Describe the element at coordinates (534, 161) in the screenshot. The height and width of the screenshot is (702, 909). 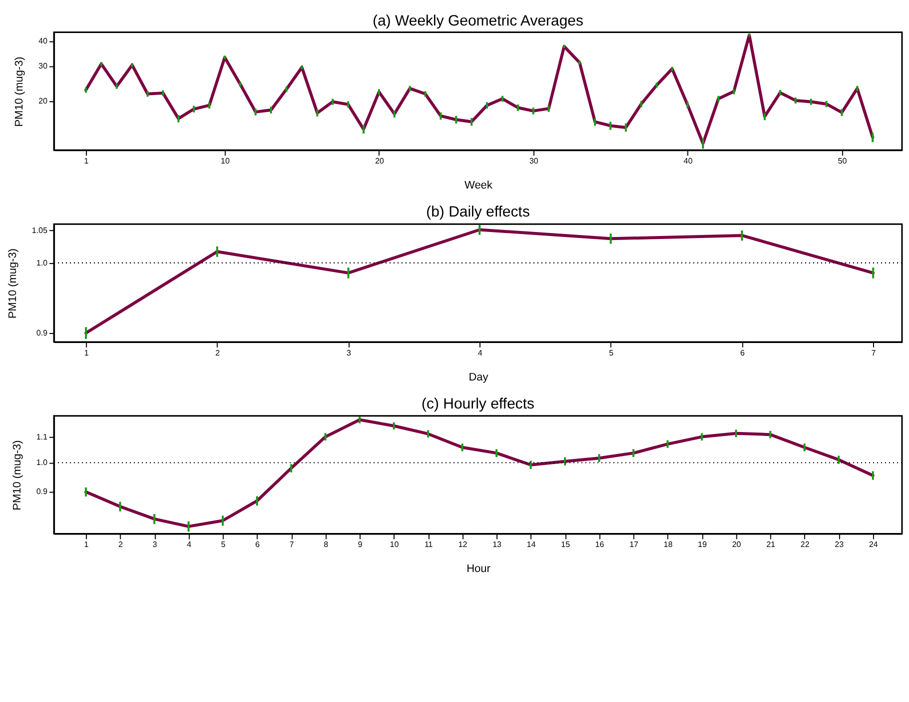
I see `x-tick-label: 30` at that location.